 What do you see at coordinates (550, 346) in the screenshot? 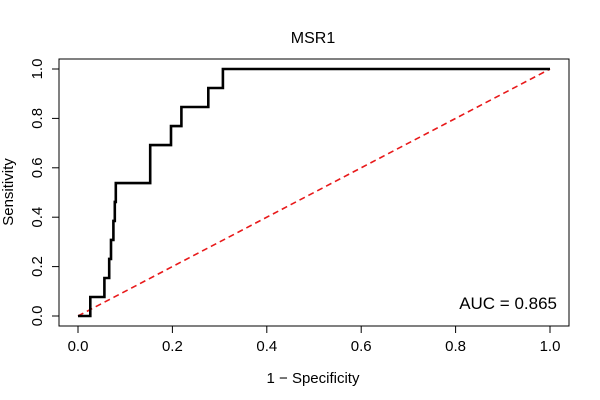
I see `x-tick-label: 1.0` at bounding box center [550, 346].